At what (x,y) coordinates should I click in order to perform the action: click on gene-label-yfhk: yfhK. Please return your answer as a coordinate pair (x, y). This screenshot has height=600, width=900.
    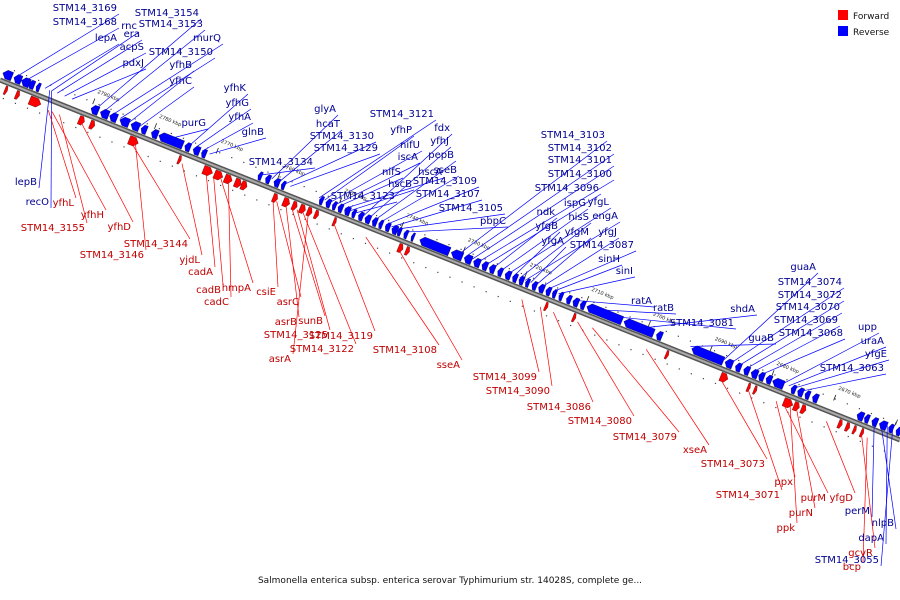
    Looking at the image, I should click on (235, 88).